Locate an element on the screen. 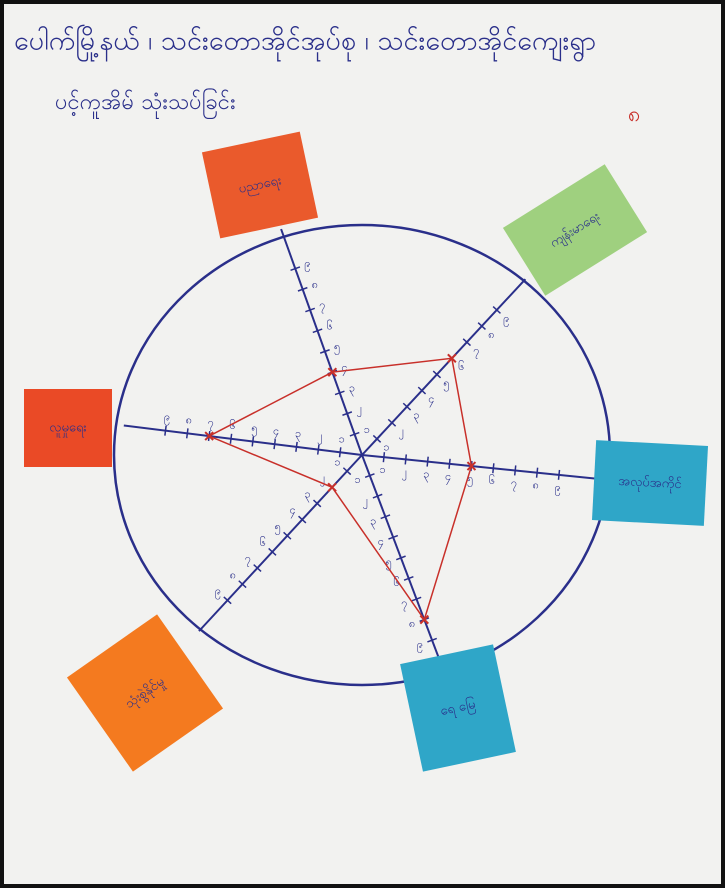 The height and width of the screenshot is (888, 725). annotation: ၈ is located at coordinates (634, 114).